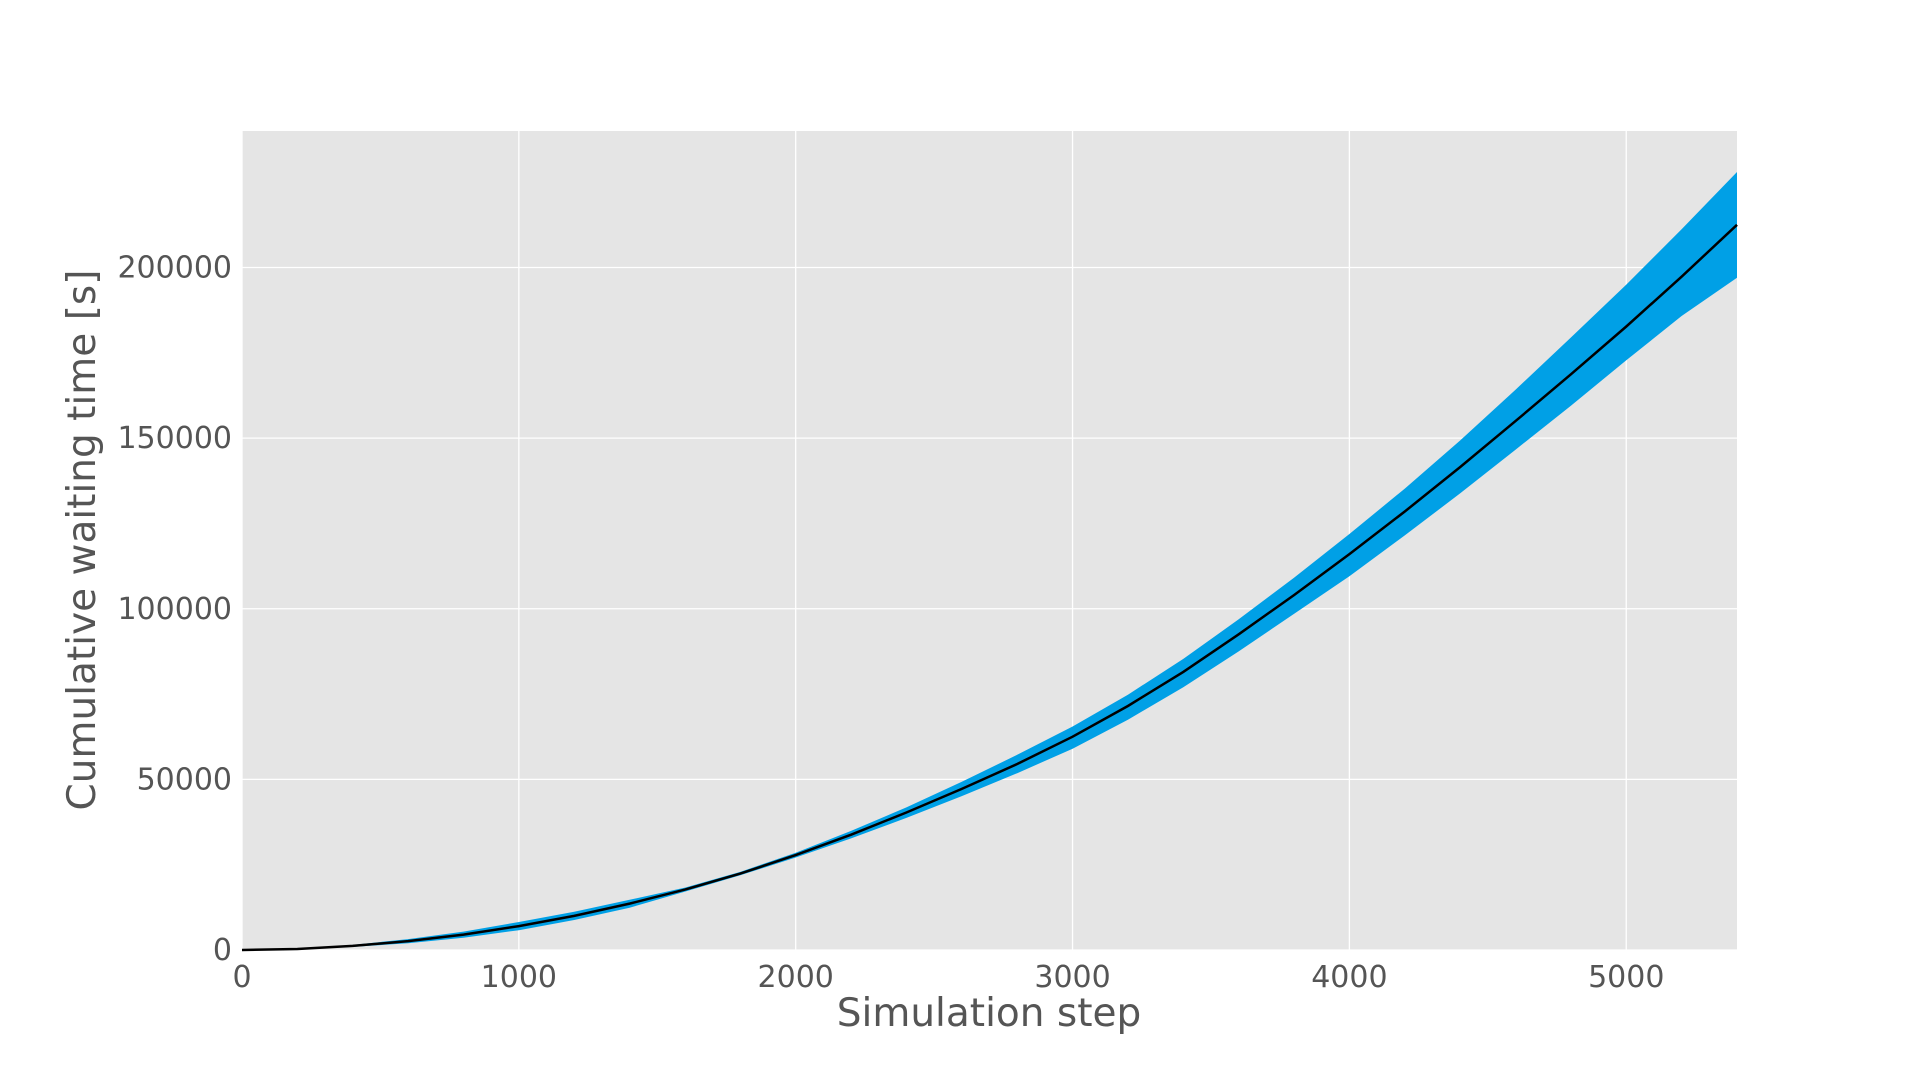 The image size is (1920, 1080). What do you see at coordinates (1626, 977) in the screenshot?
I see `x-tick-label-5: 5000` at bounding box center [1626, 977].